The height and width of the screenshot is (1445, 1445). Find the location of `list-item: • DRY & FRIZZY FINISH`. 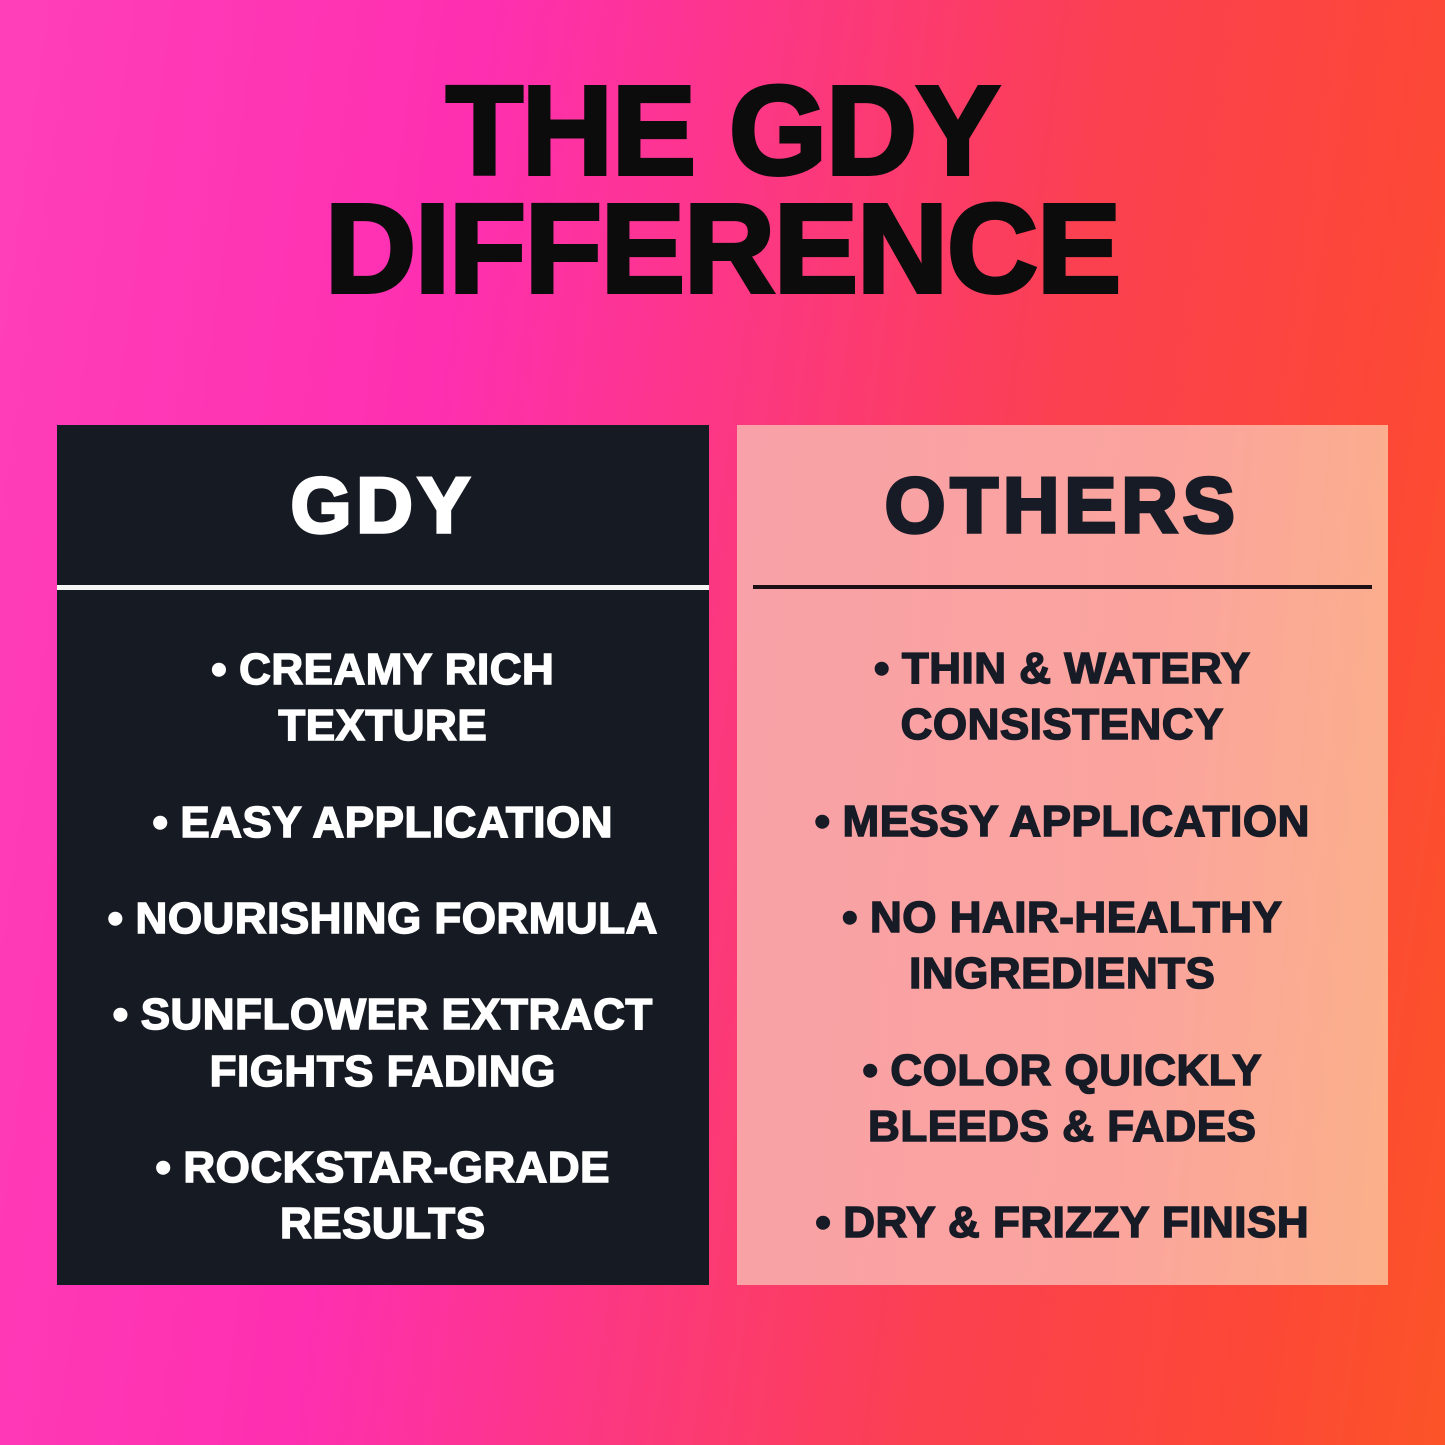

list-item: • DRY & FRIZZY FINISH is located at coordinates (1062, 1223).